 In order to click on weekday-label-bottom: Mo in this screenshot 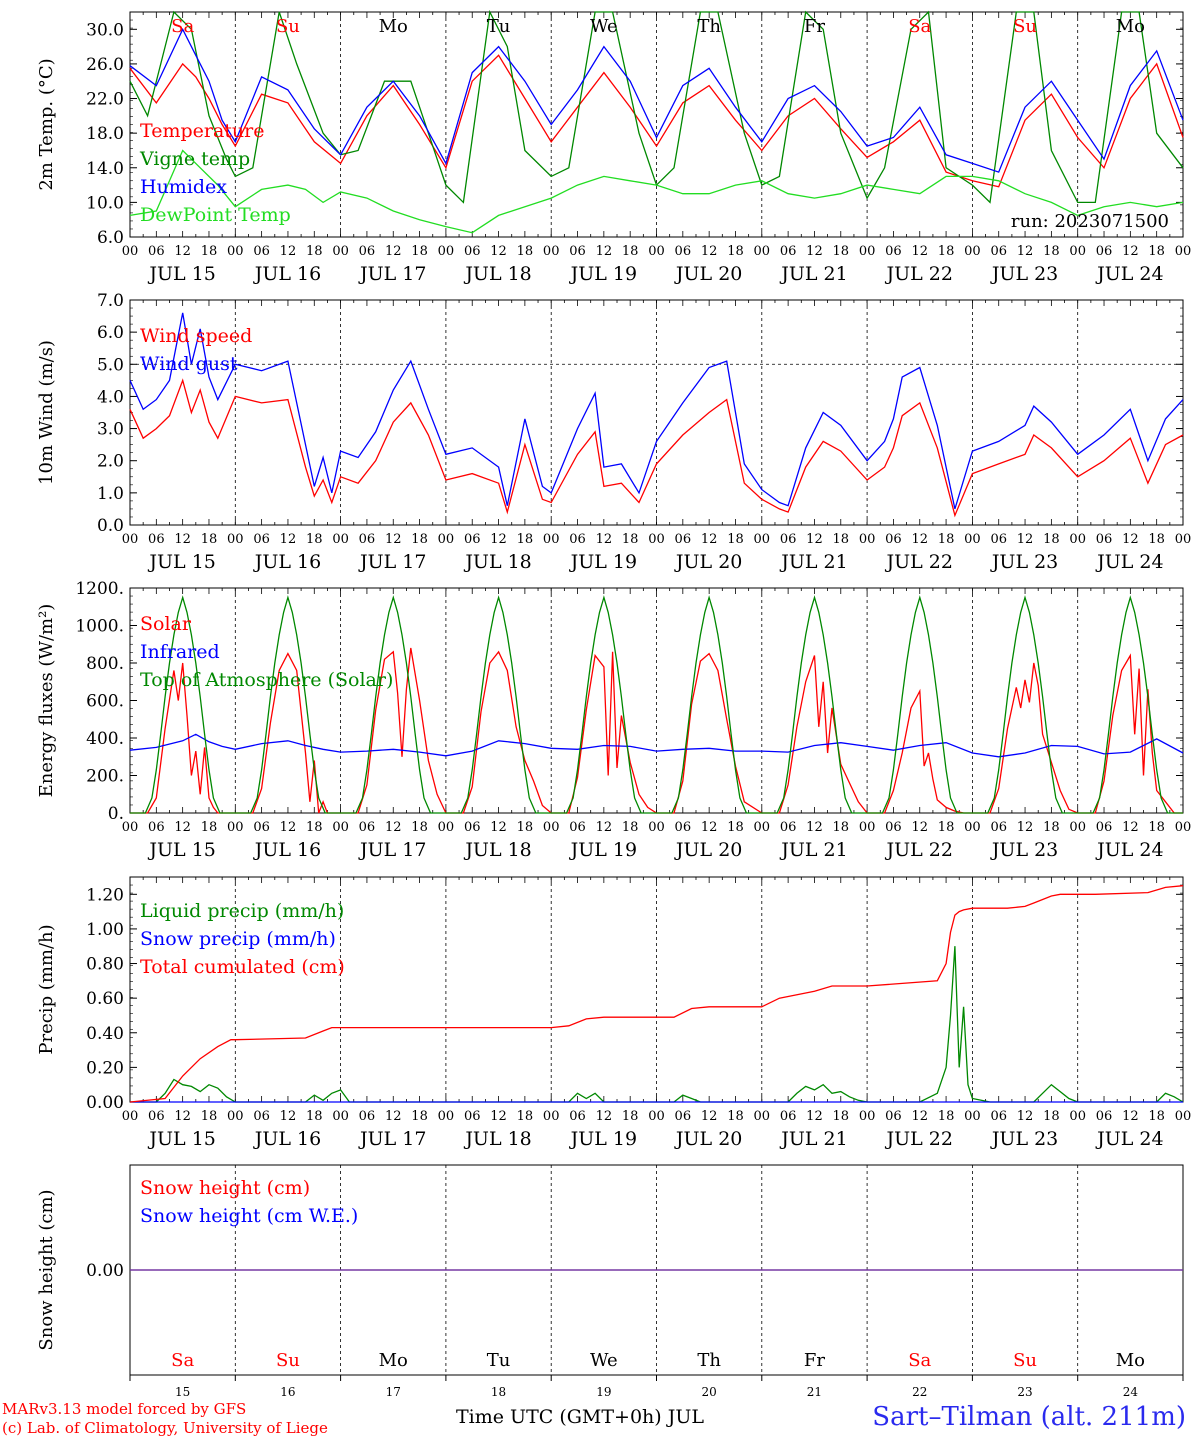, I will do `click(393, 1360)`.